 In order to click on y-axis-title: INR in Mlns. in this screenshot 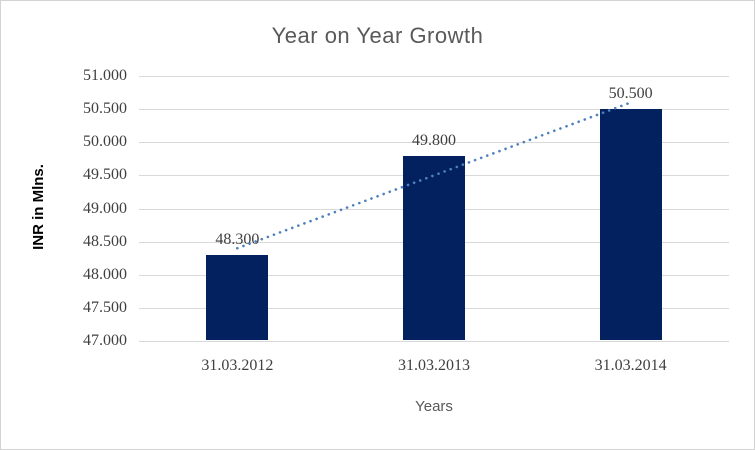, I will do `click(38, 207)`.